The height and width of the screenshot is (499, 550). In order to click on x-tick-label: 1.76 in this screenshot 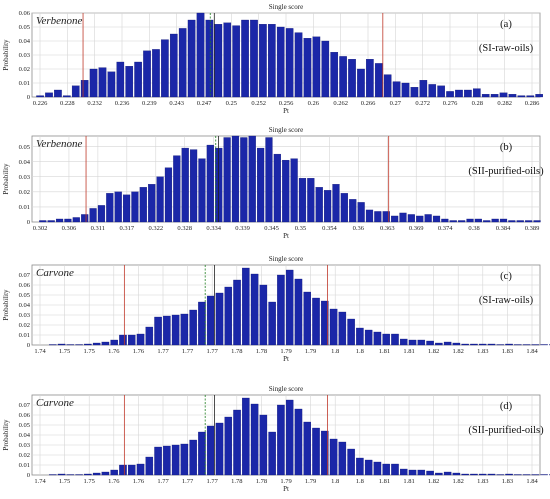, I will do `click(139, 351)`.